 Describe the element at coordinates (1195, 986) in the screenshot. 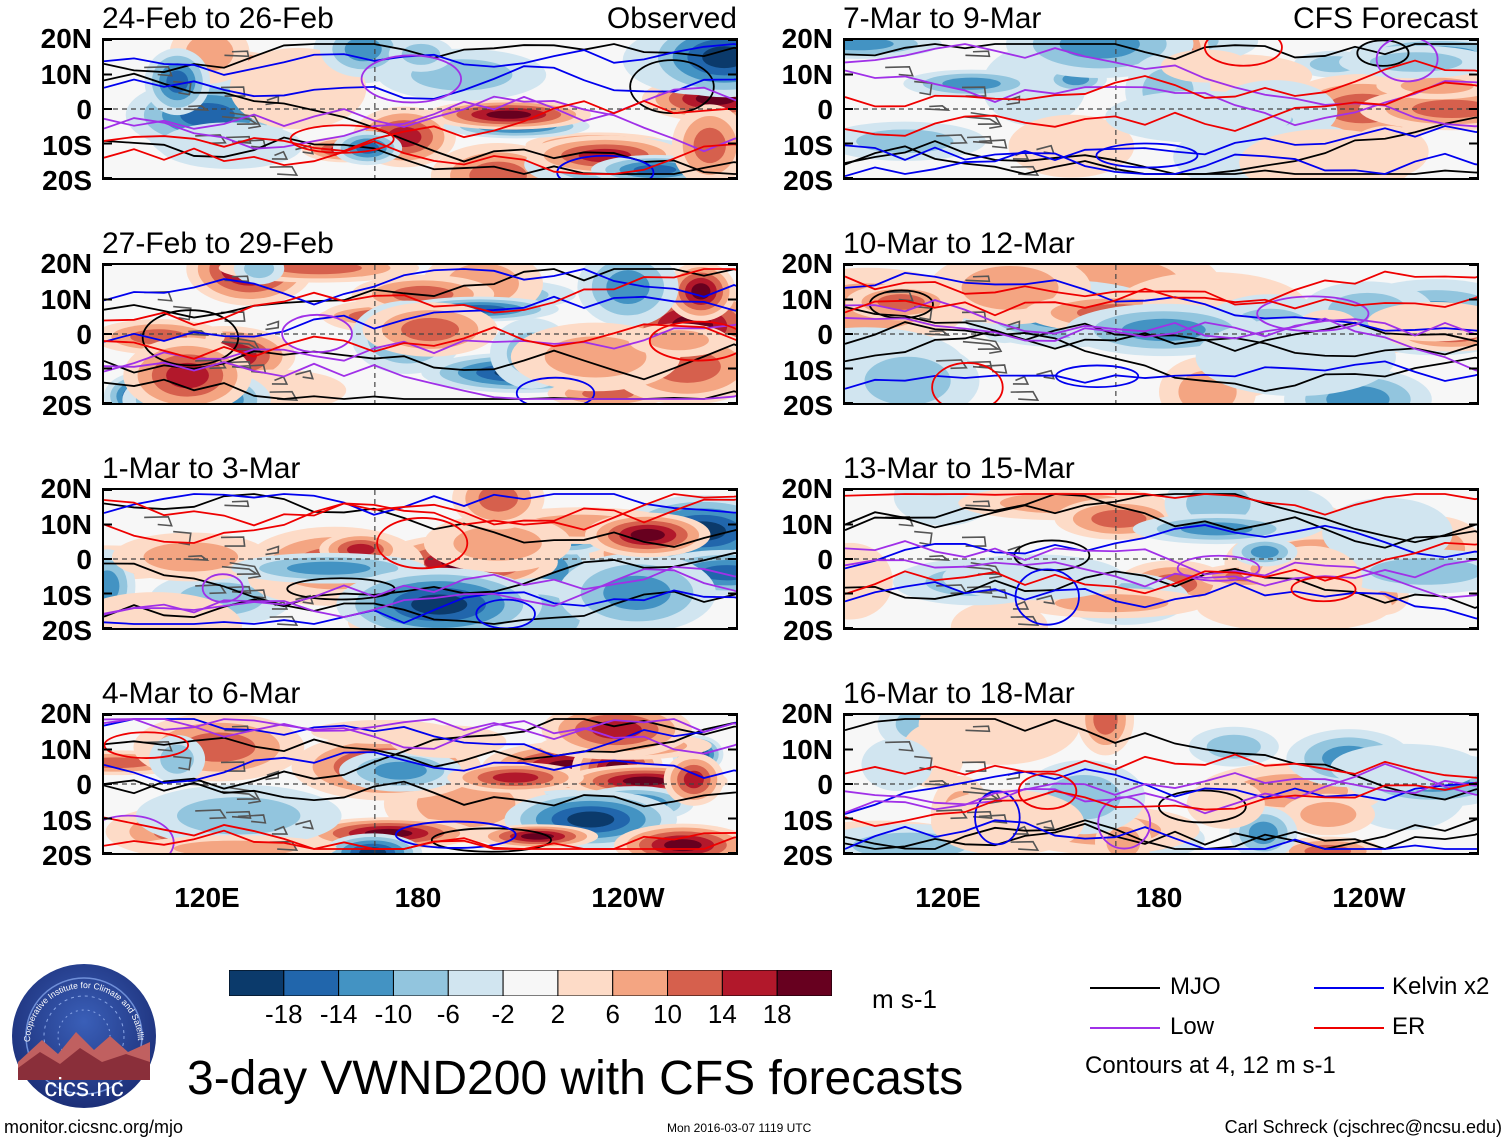

I see `legend-mjo-label: MJO` at that location.